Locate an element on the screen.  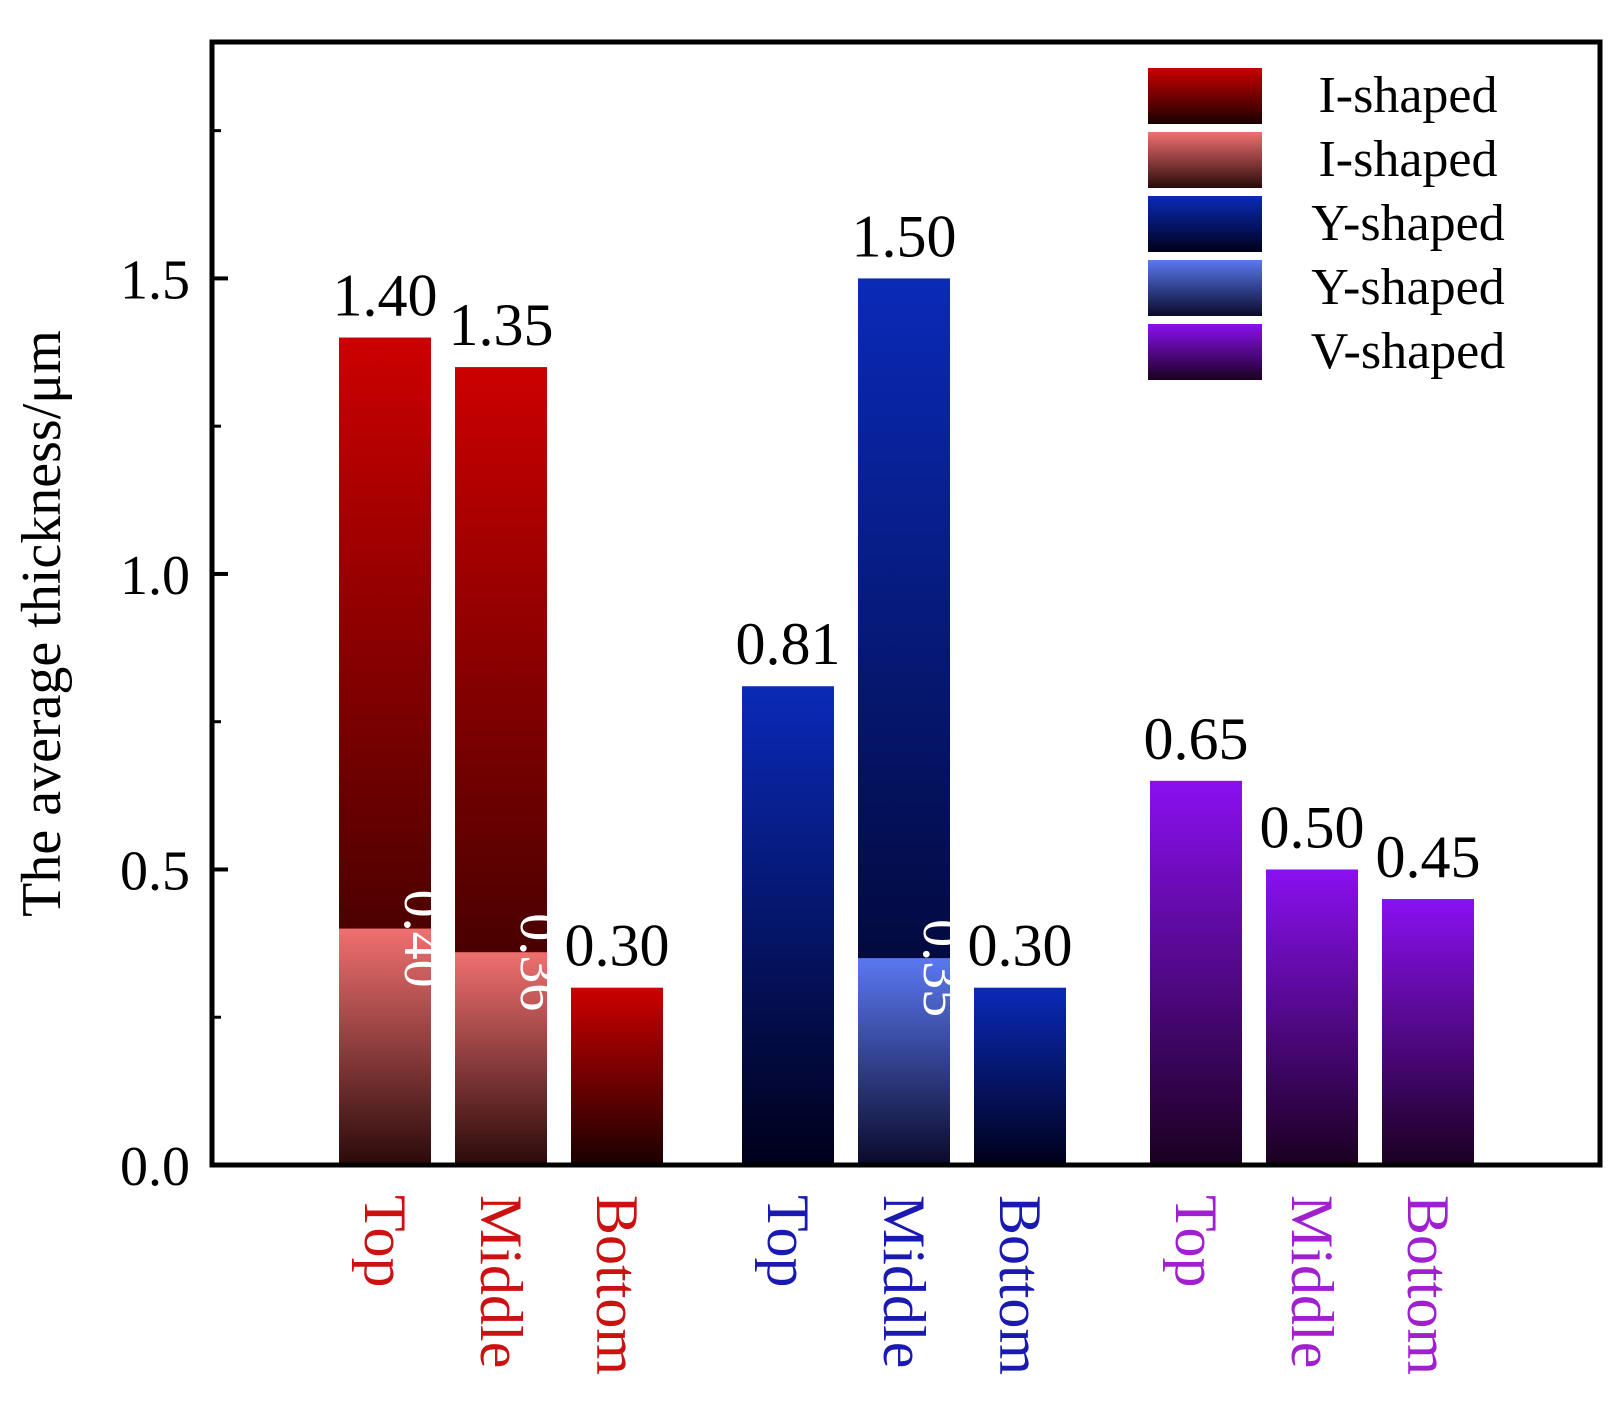
y-tick-label: 0.0 is located at coordinates (155, 1167).